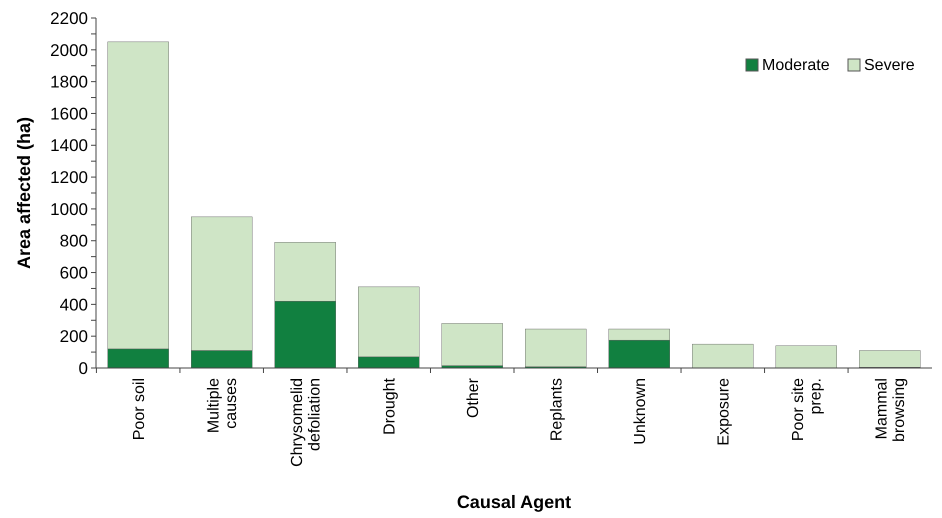 The height and width of the screenshot is (518, 942). Describe the element at coordinates (69, 146) in the screenshot. I see `y-tick-label: 1400` at that location.